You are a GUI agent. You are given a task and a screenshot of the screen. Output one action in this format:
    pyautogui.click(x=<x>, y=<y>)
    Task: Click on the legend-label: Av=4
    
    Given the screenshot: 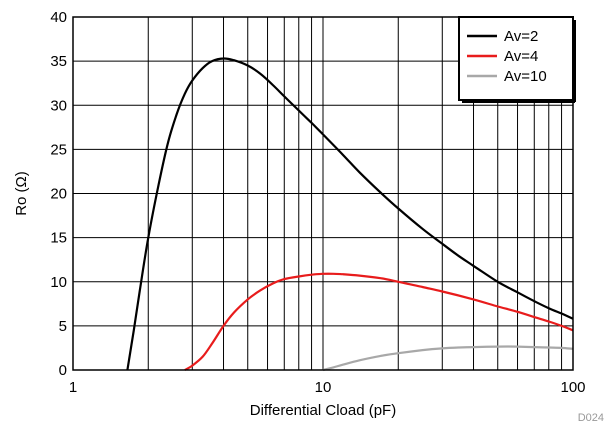 What is the action you would take?
    pyautogui.click(x=521, y=56)
    